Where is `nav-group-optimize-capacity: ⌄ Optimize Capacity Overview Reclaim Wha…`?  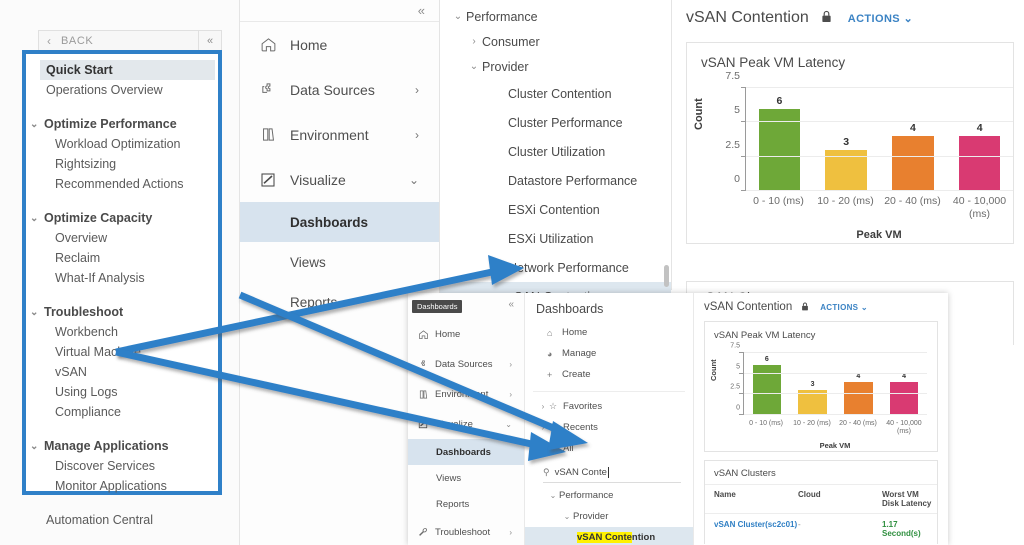
nav-group-optimize-capacity: ⌄ Optimize Capacity Overview Reclaim Wha… is located at coordinates (122, 248).